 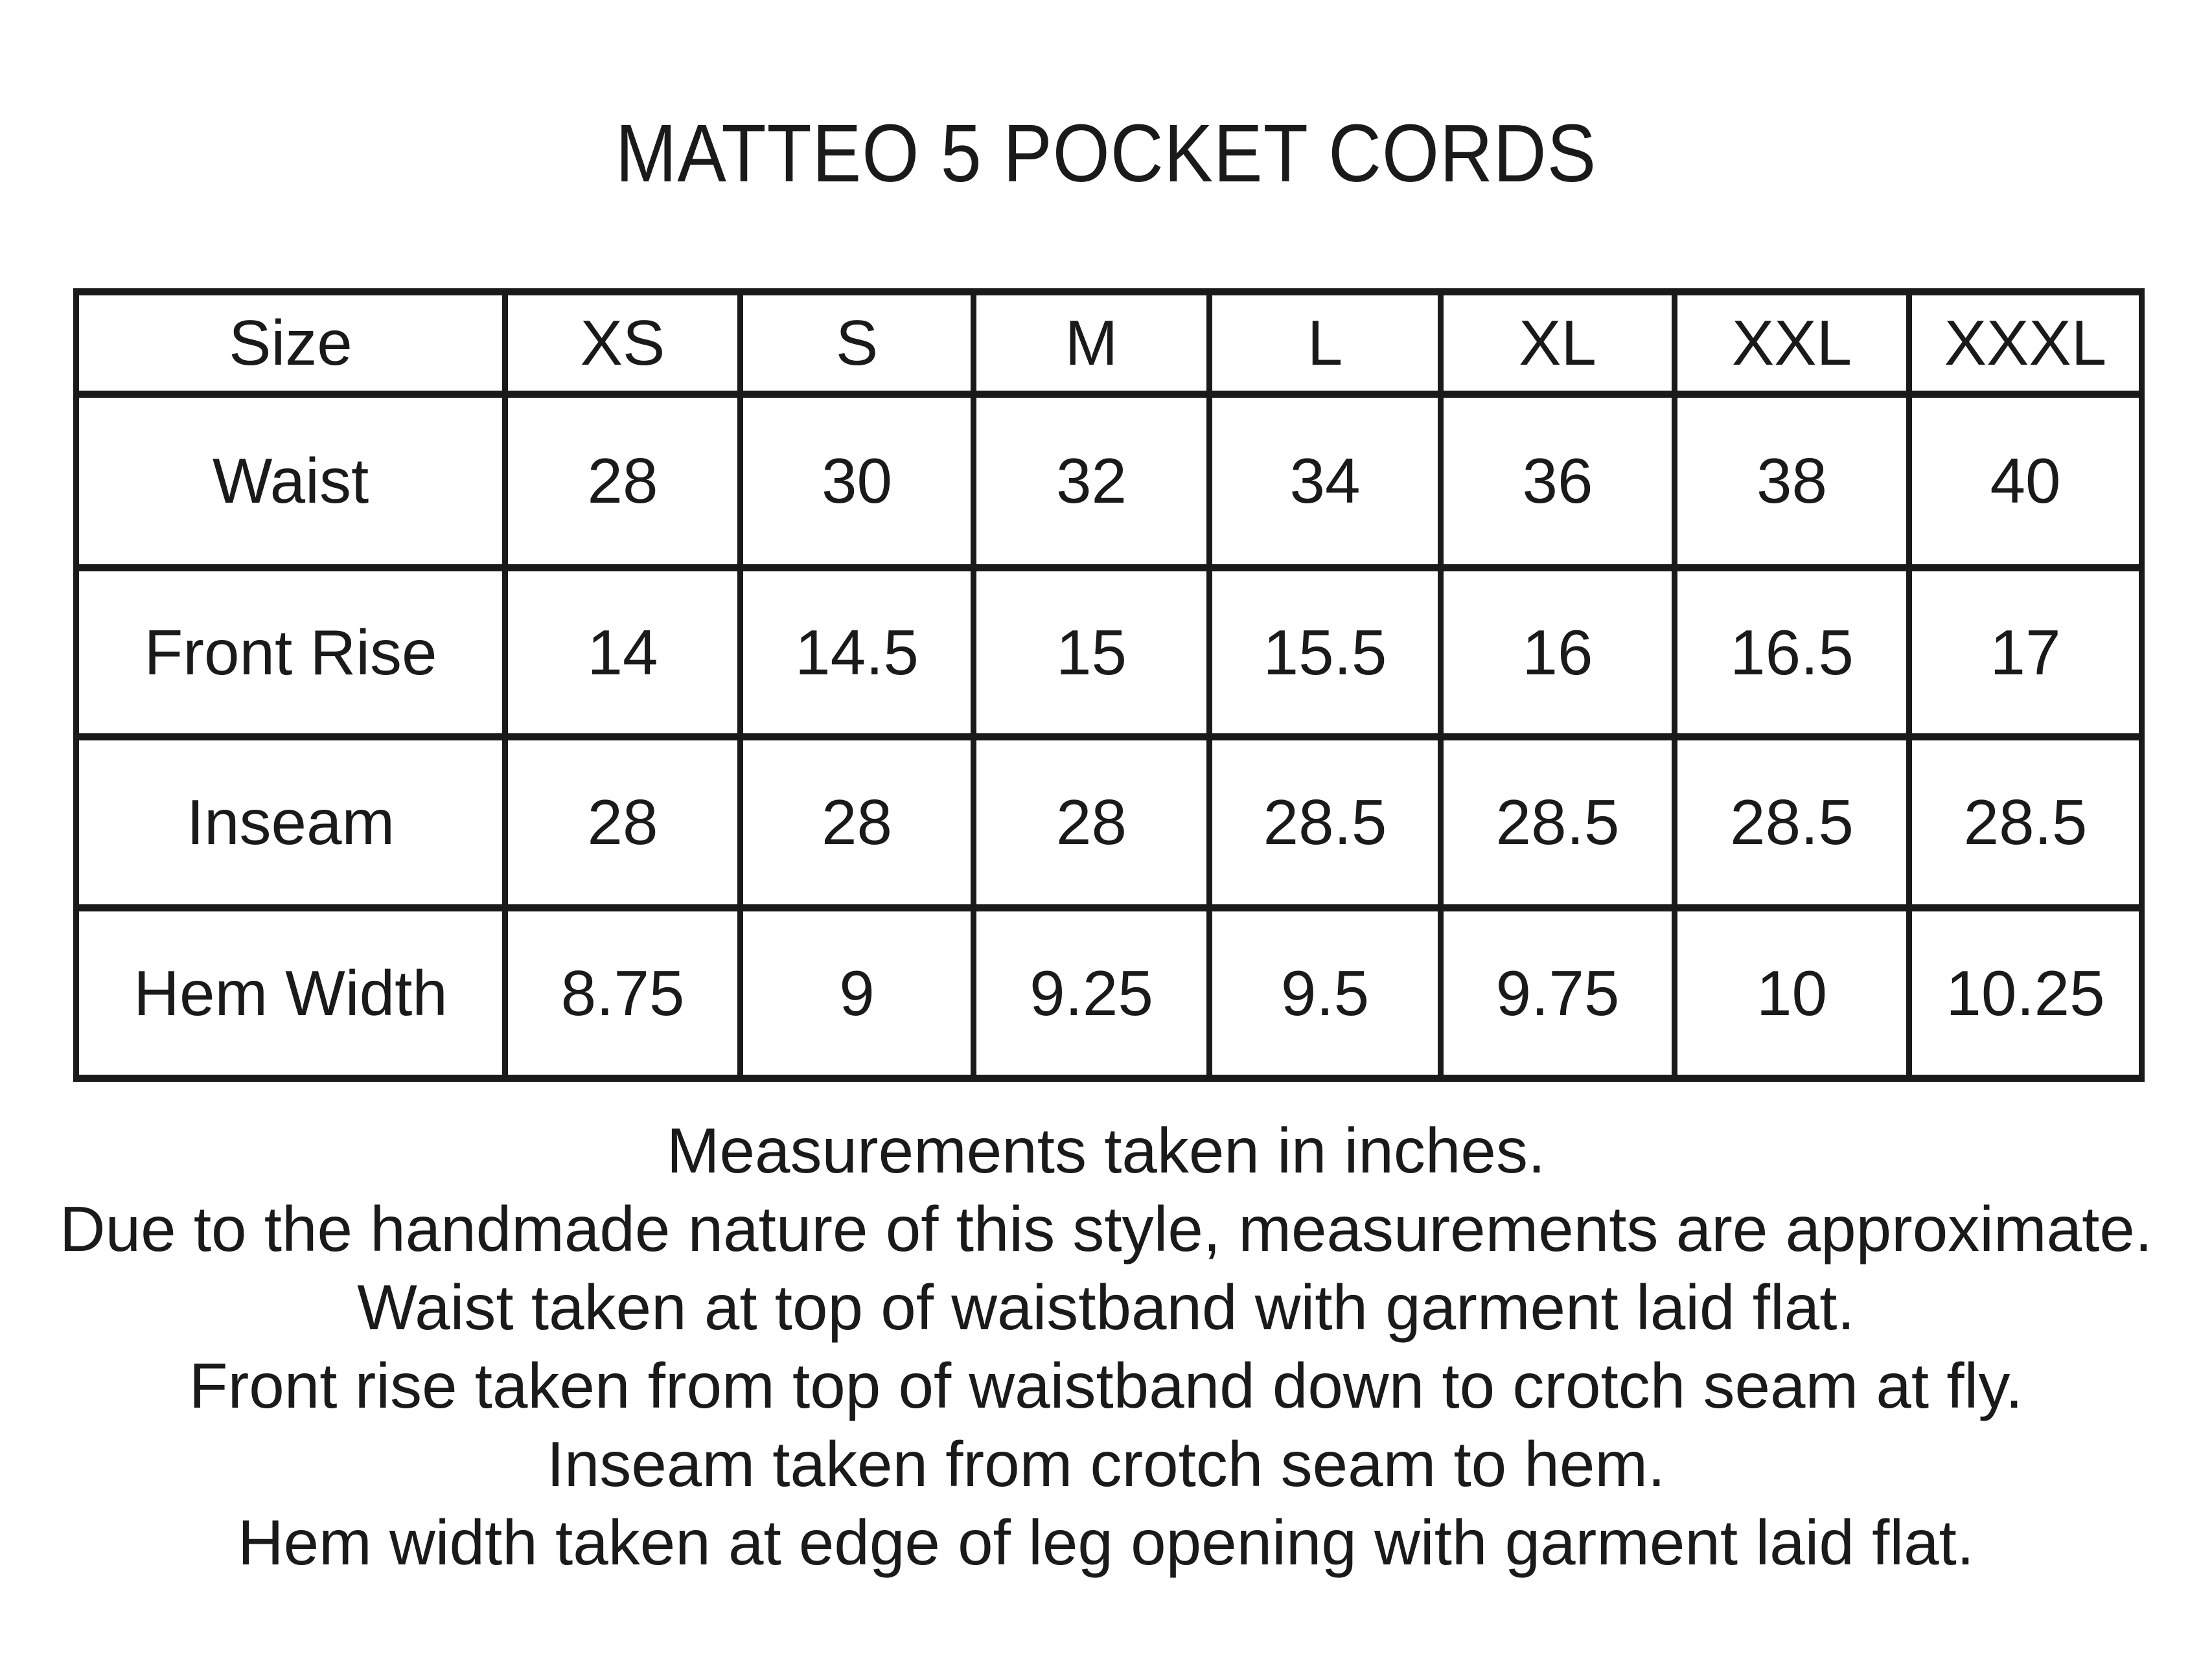 What do you see at coordinates (857, 481) in the screenshot?
I see `measurement-cell: 30` at bounding box center [857, 481].